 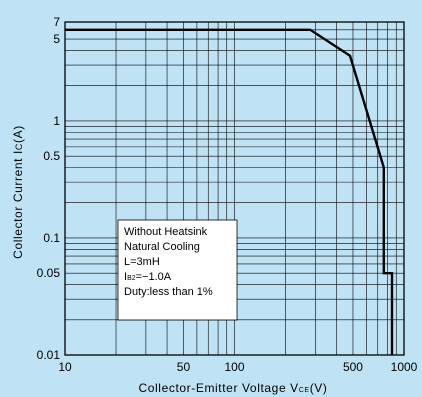 What do you see at coordinates (184, 367) in the screenshot?
I see `x-tick-label: 50` at bounding box center [184, 367].